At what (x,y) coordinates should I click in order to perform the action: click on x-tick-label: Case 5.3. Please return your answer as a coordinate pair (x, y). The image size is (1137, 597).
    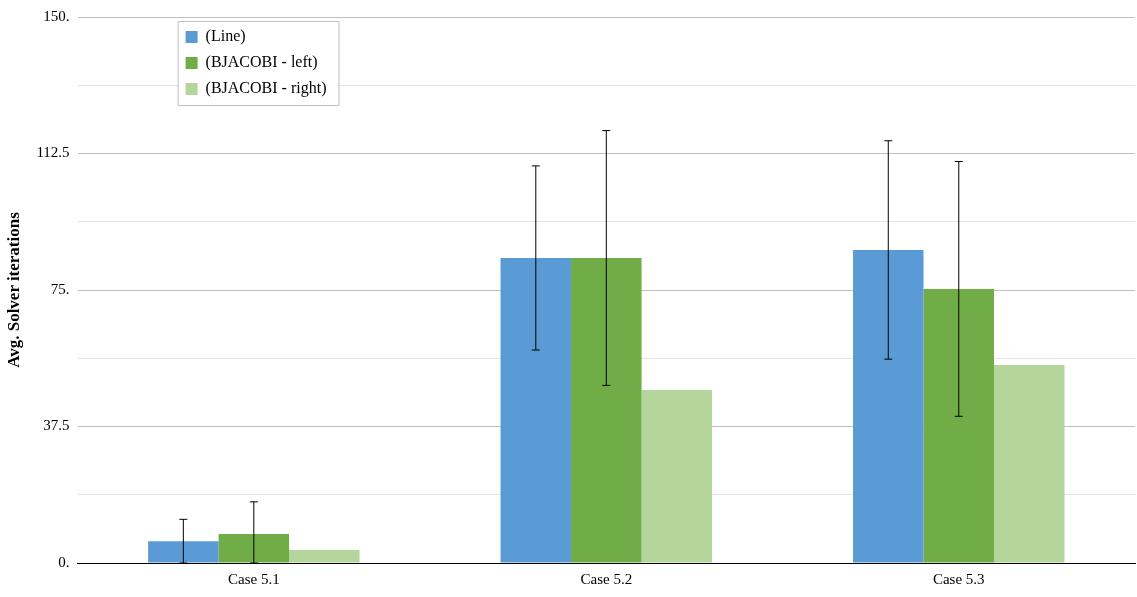
    Looking at the image, I should click on (958, 578).